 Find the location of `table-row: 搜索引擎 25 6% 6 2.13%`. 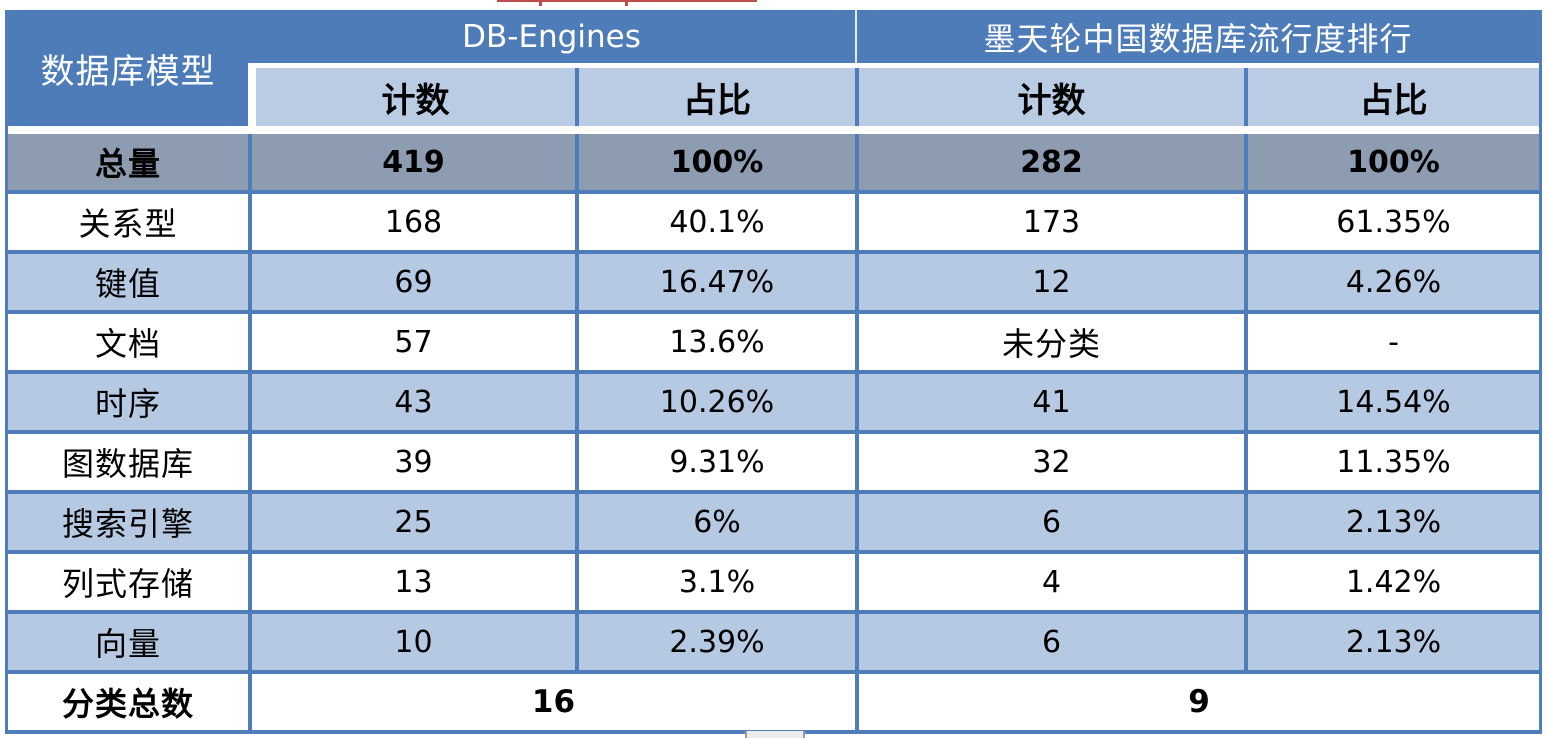

table-row: 搜索引擎 25 6% 6 2.13% is located at coordinates (773, 520).